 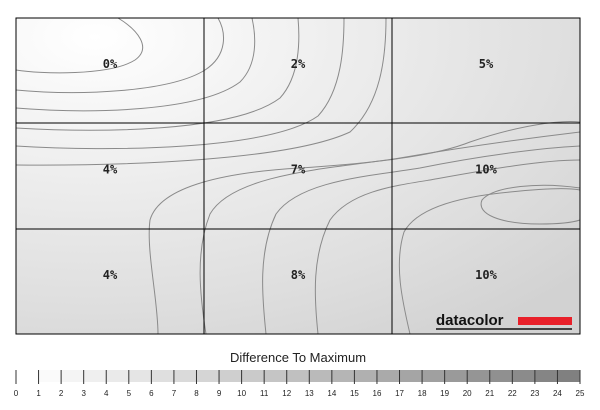 What do you see at coordinates (467, 393) in the screenshot?
I see `legend-tick-label: 20` at bounding box center [467, 393].